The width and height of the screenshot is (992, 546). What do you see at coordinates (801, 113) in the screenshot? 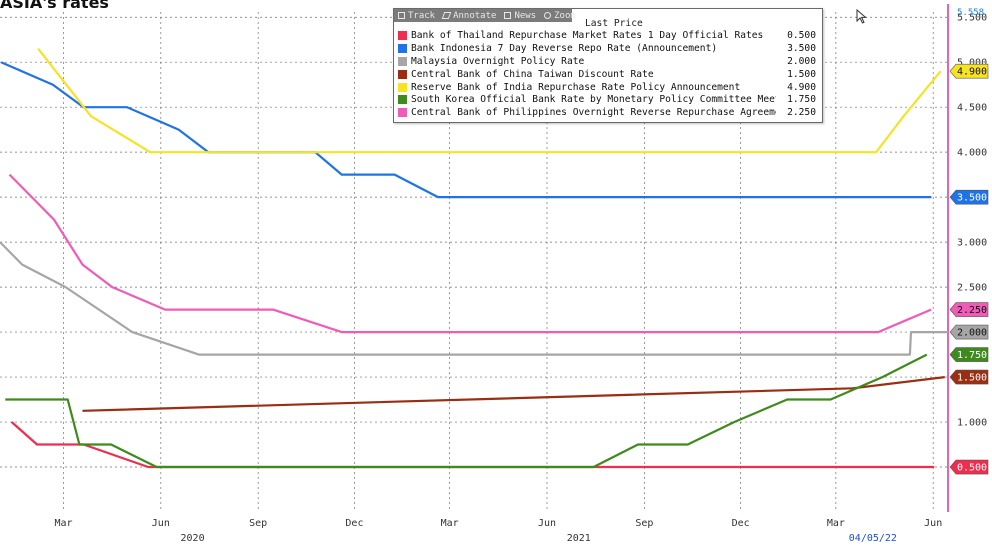
I see `legend-value-6: 2.250` at bounding box center [801, 113].